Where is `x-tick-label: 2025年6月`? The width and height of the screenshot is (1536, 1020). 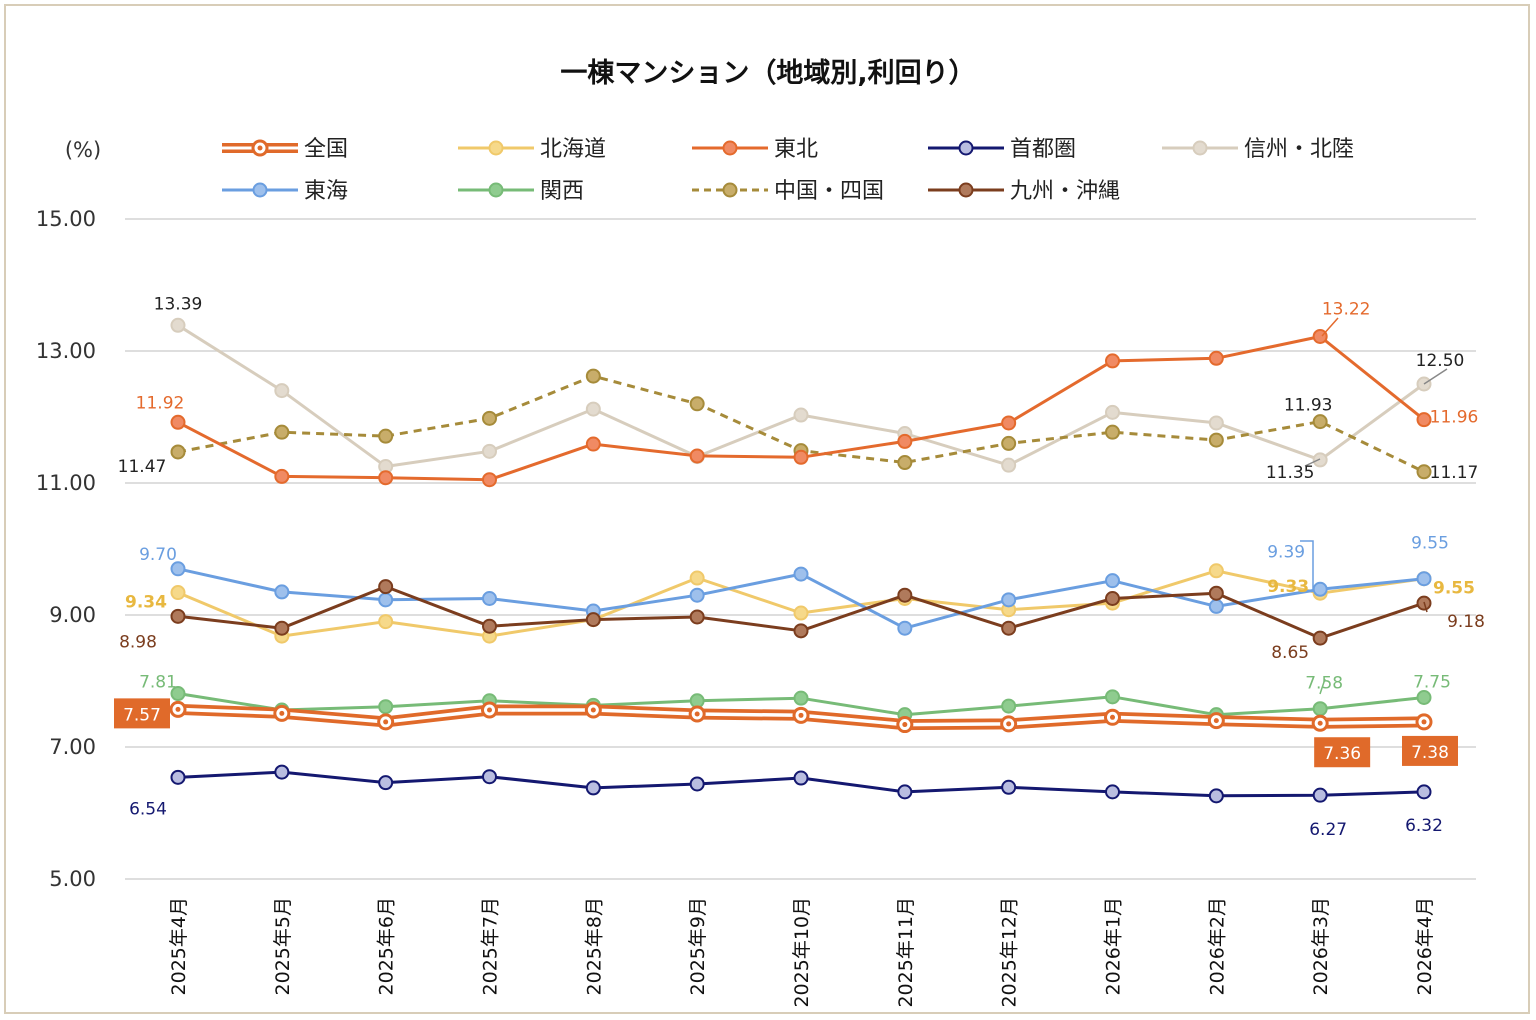 x-tick-label: 2025年6月 is located at coordinates (387, 946).